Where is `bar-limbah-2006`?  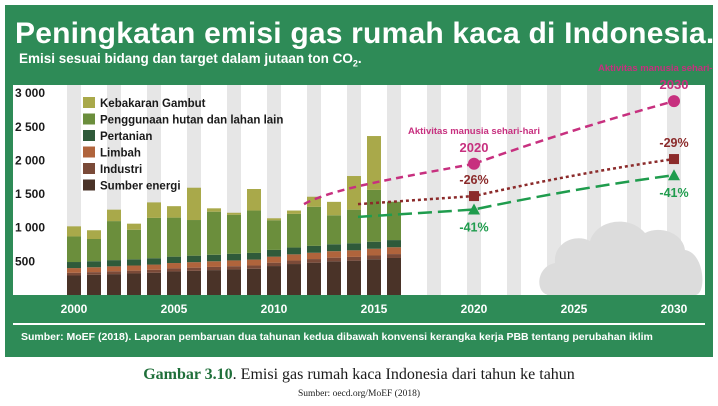 bar-limbah-2006 is located at coordinates (194, 265).